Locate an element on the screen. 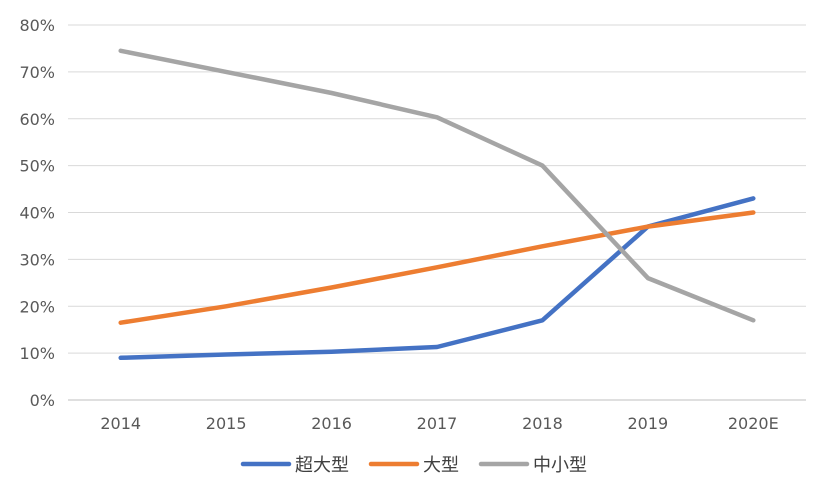  x-tick-label: 2018 is located at coordinates (542, 423).